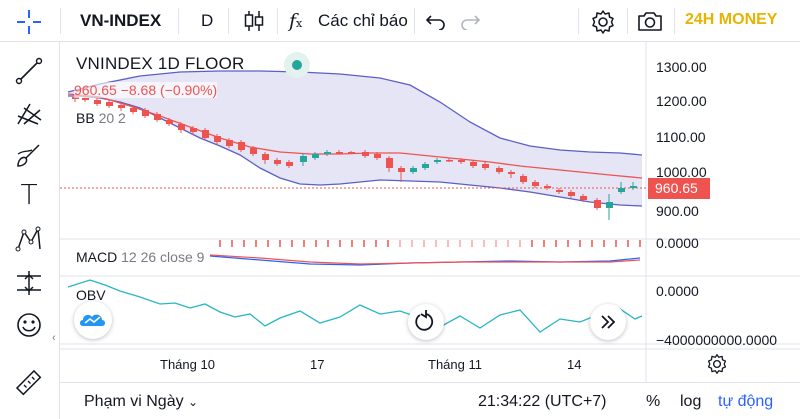 This screenshot has width=800, height=419. Describe the element at coordinates (160, 63) in the screenshot. I see `chart-title: VNINDEX 1D FLOOR` at that location.